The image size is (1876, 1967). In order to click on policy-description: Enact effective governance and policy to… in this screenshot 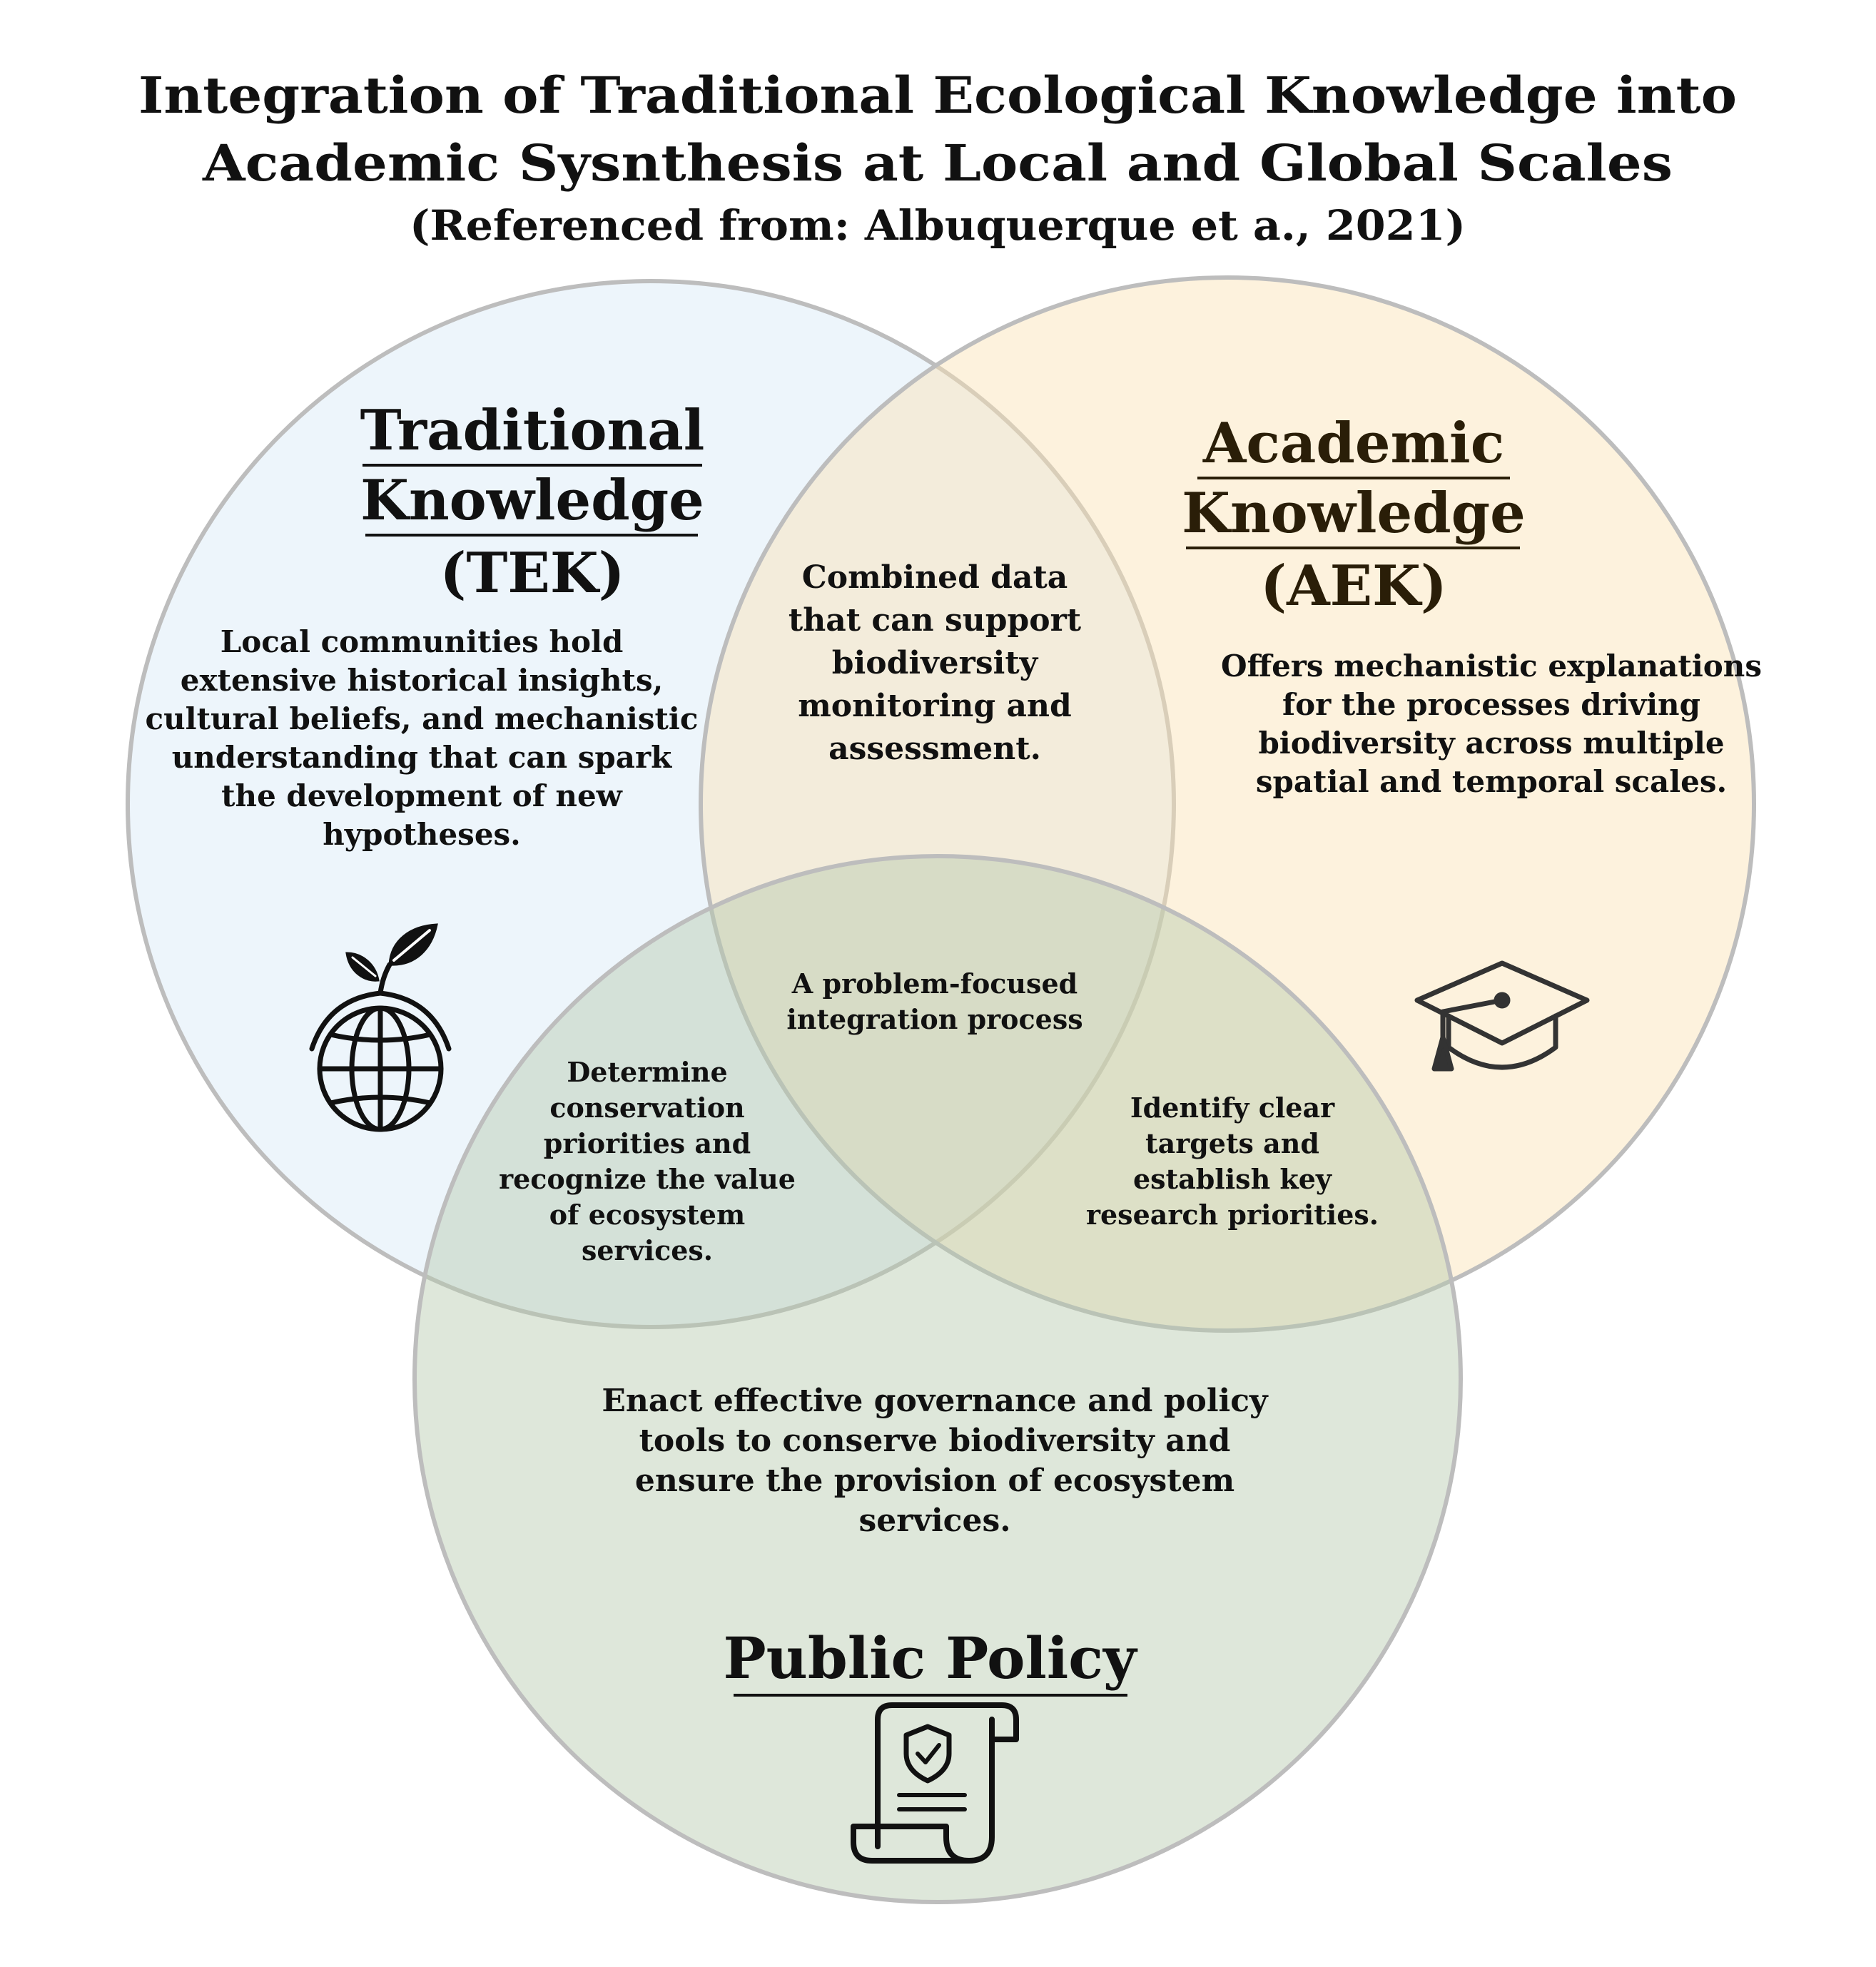, I will do `click(935, 1461)`.